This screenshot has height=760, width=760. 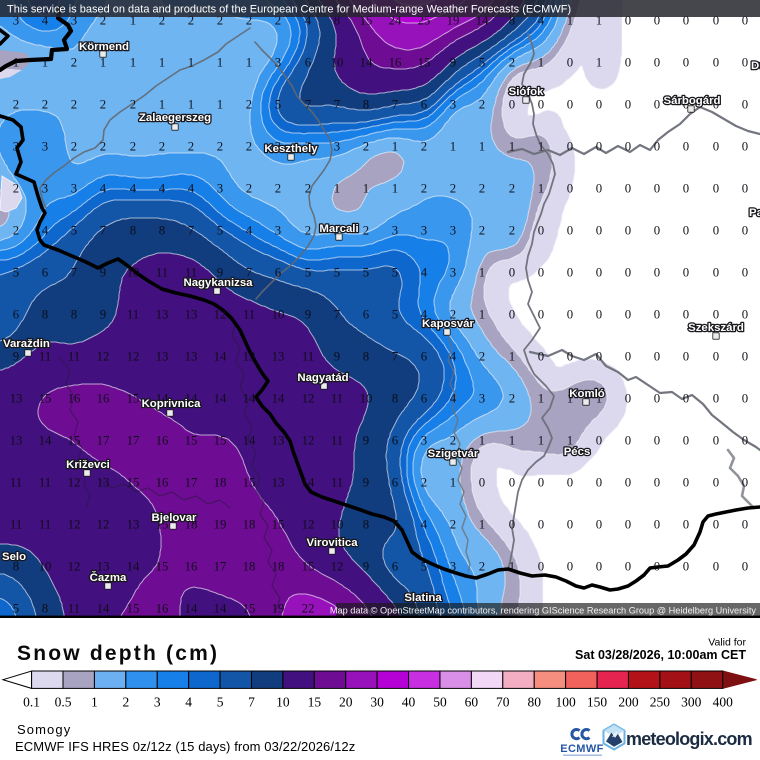 I want to click on svg-text: Nagykanizsa, so click(x=218, y=283).